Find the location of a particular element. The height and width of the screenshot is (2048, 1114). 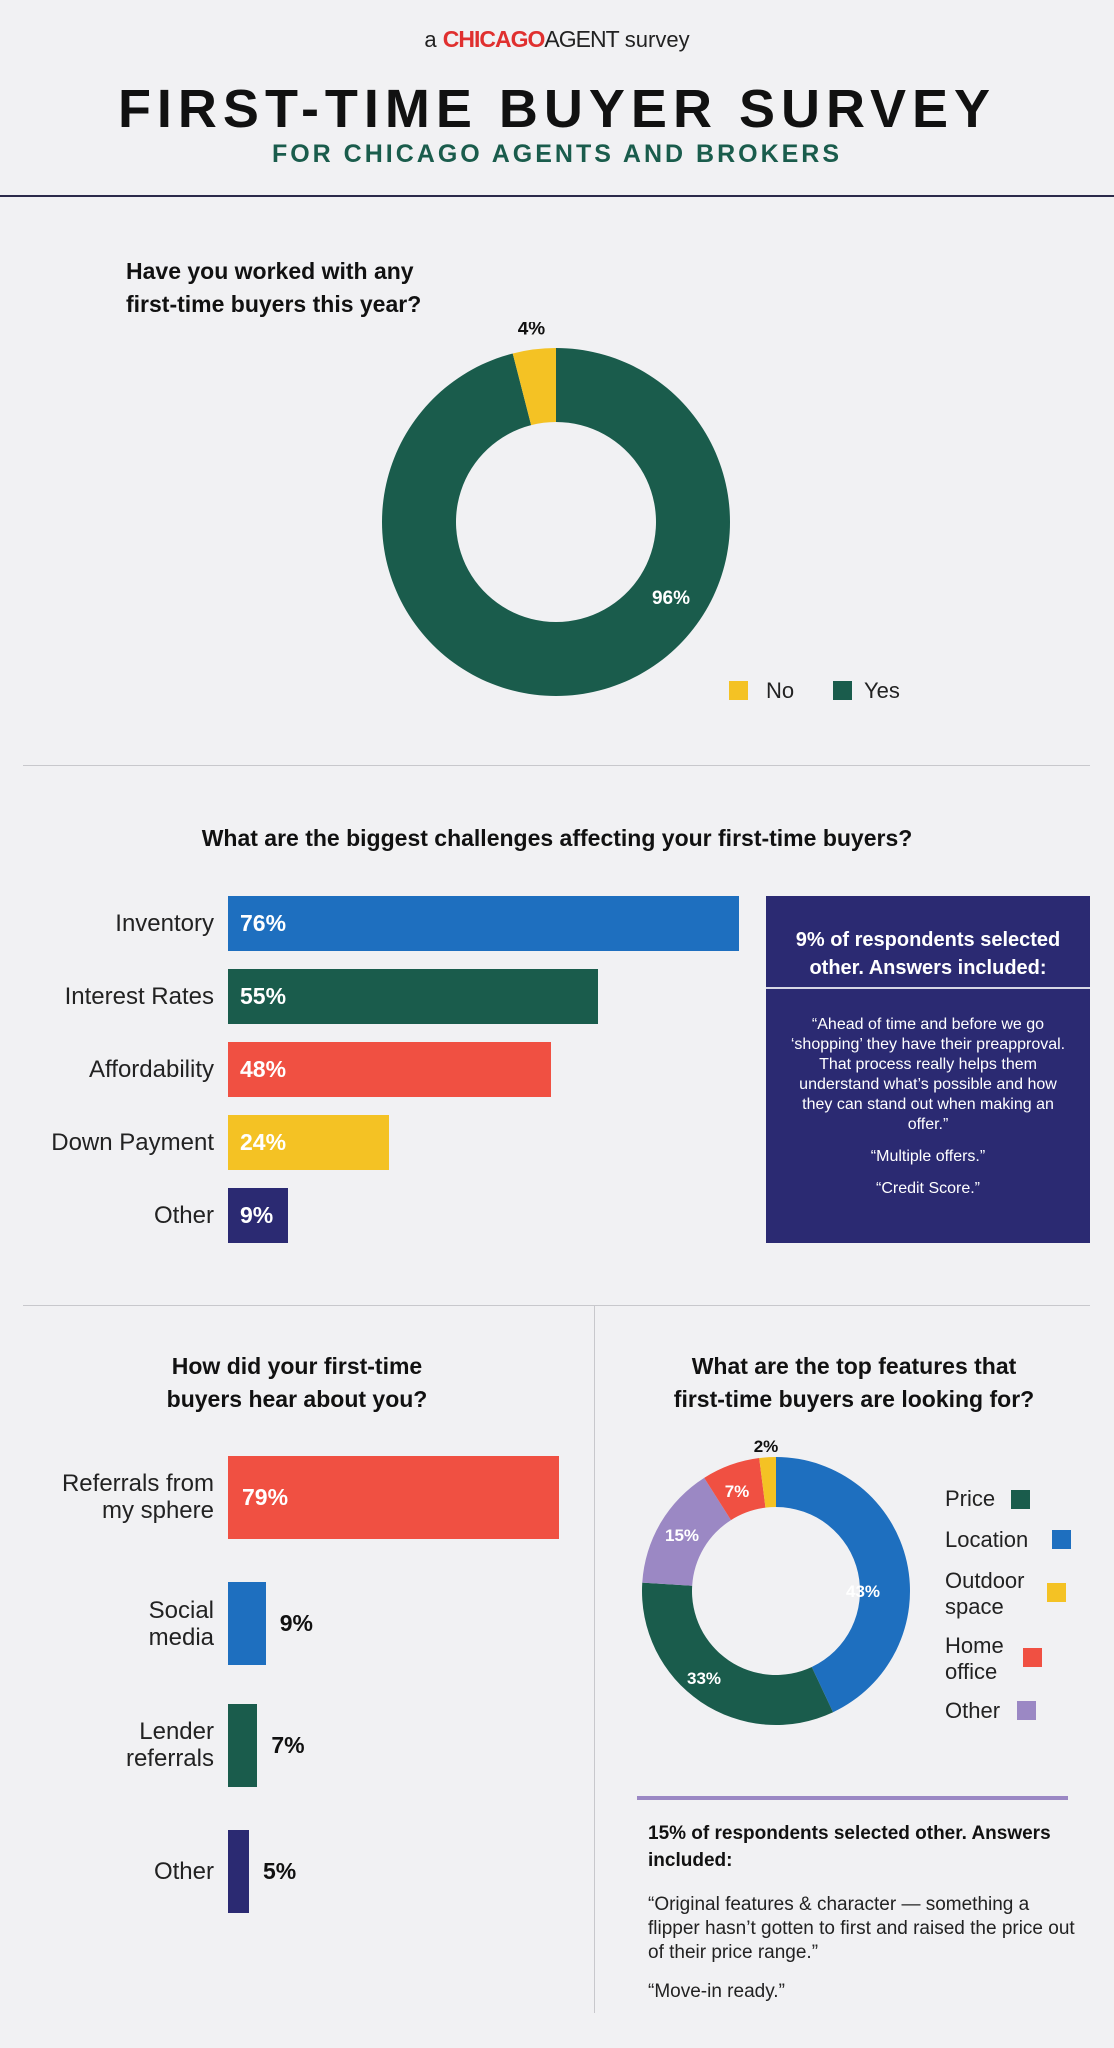

legend-swatch-yes is located at coordinates (842, 690).